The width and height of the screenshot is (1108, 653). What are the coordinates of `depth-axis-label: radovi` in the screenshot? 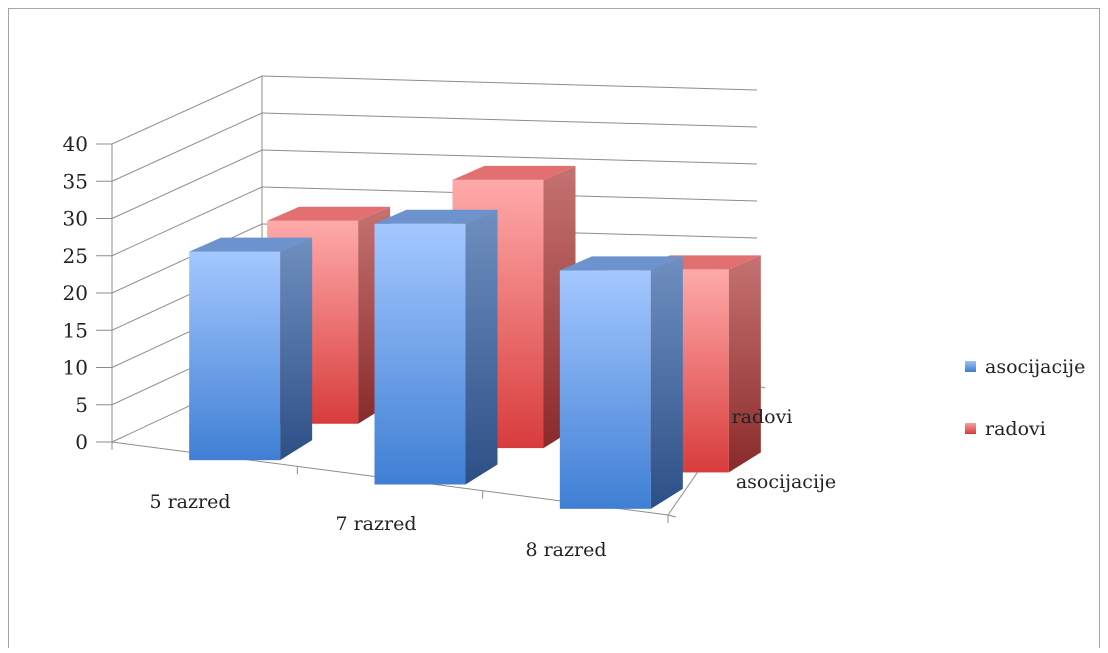 It's located at (762, 417).